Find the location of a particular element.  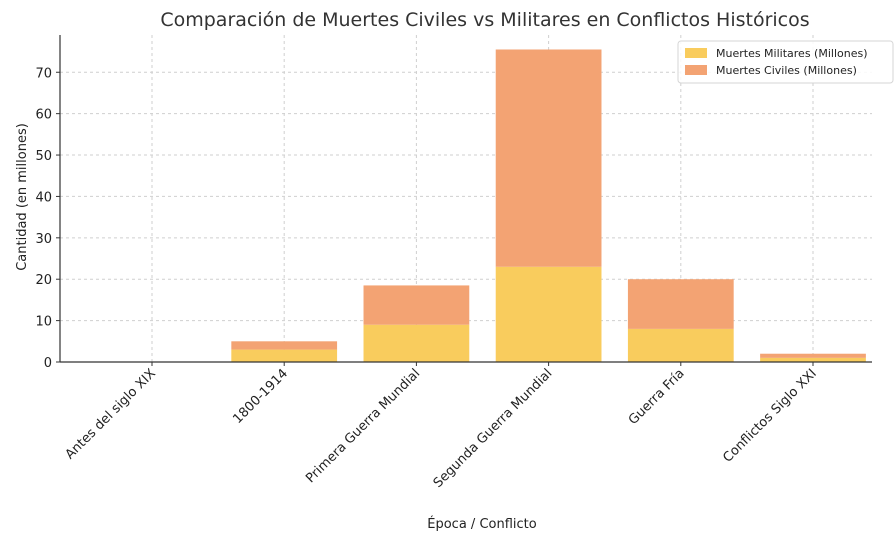

y-tick-label: 70 is located at coordinates (43, 73).